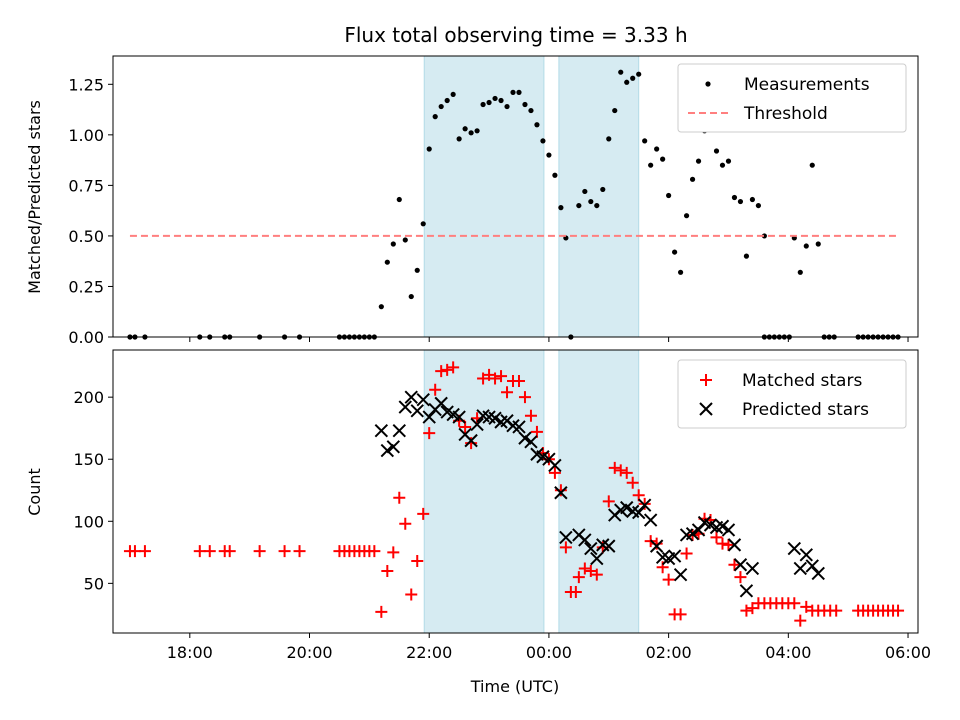 This screenshot has width=960, height=720. What do you see at coordinates (93, 490) in the screenshot?
I see `bottom-yticks: 50 100 150 200` at bounding box center [93, 490].